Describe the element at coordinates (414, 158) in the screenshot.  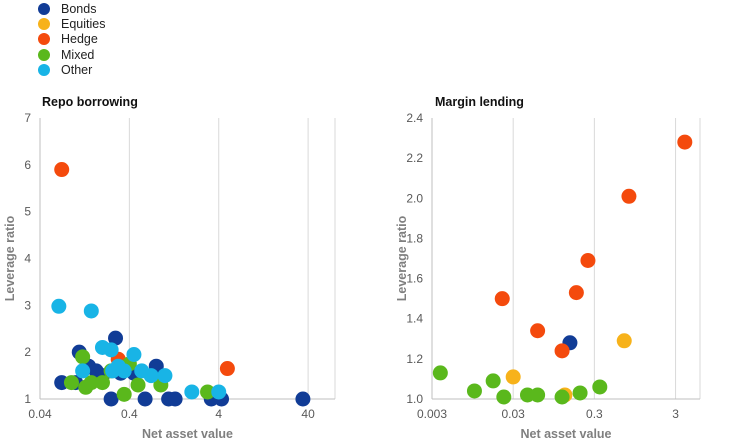
I see `y-tick-label: 2.2` at that location.